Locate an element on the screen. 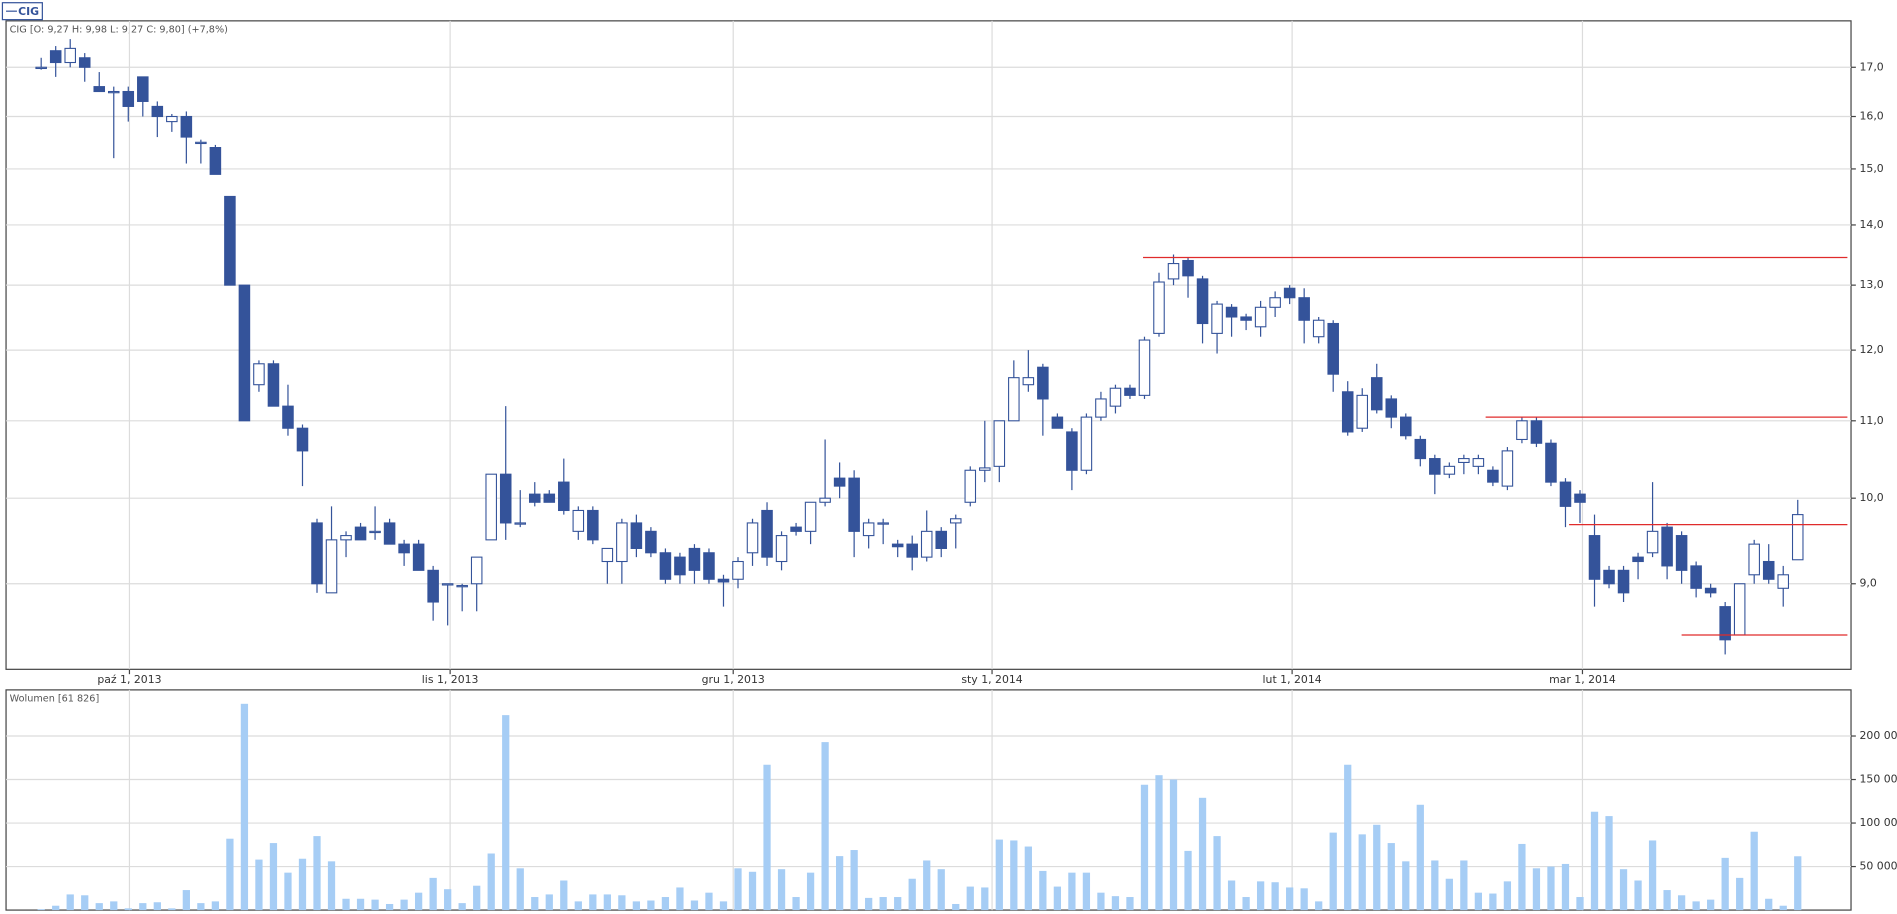 The width and height of the screenshot is (1897, 914). y-tick-label: 9,0 is located at coordinates (1867, 583).